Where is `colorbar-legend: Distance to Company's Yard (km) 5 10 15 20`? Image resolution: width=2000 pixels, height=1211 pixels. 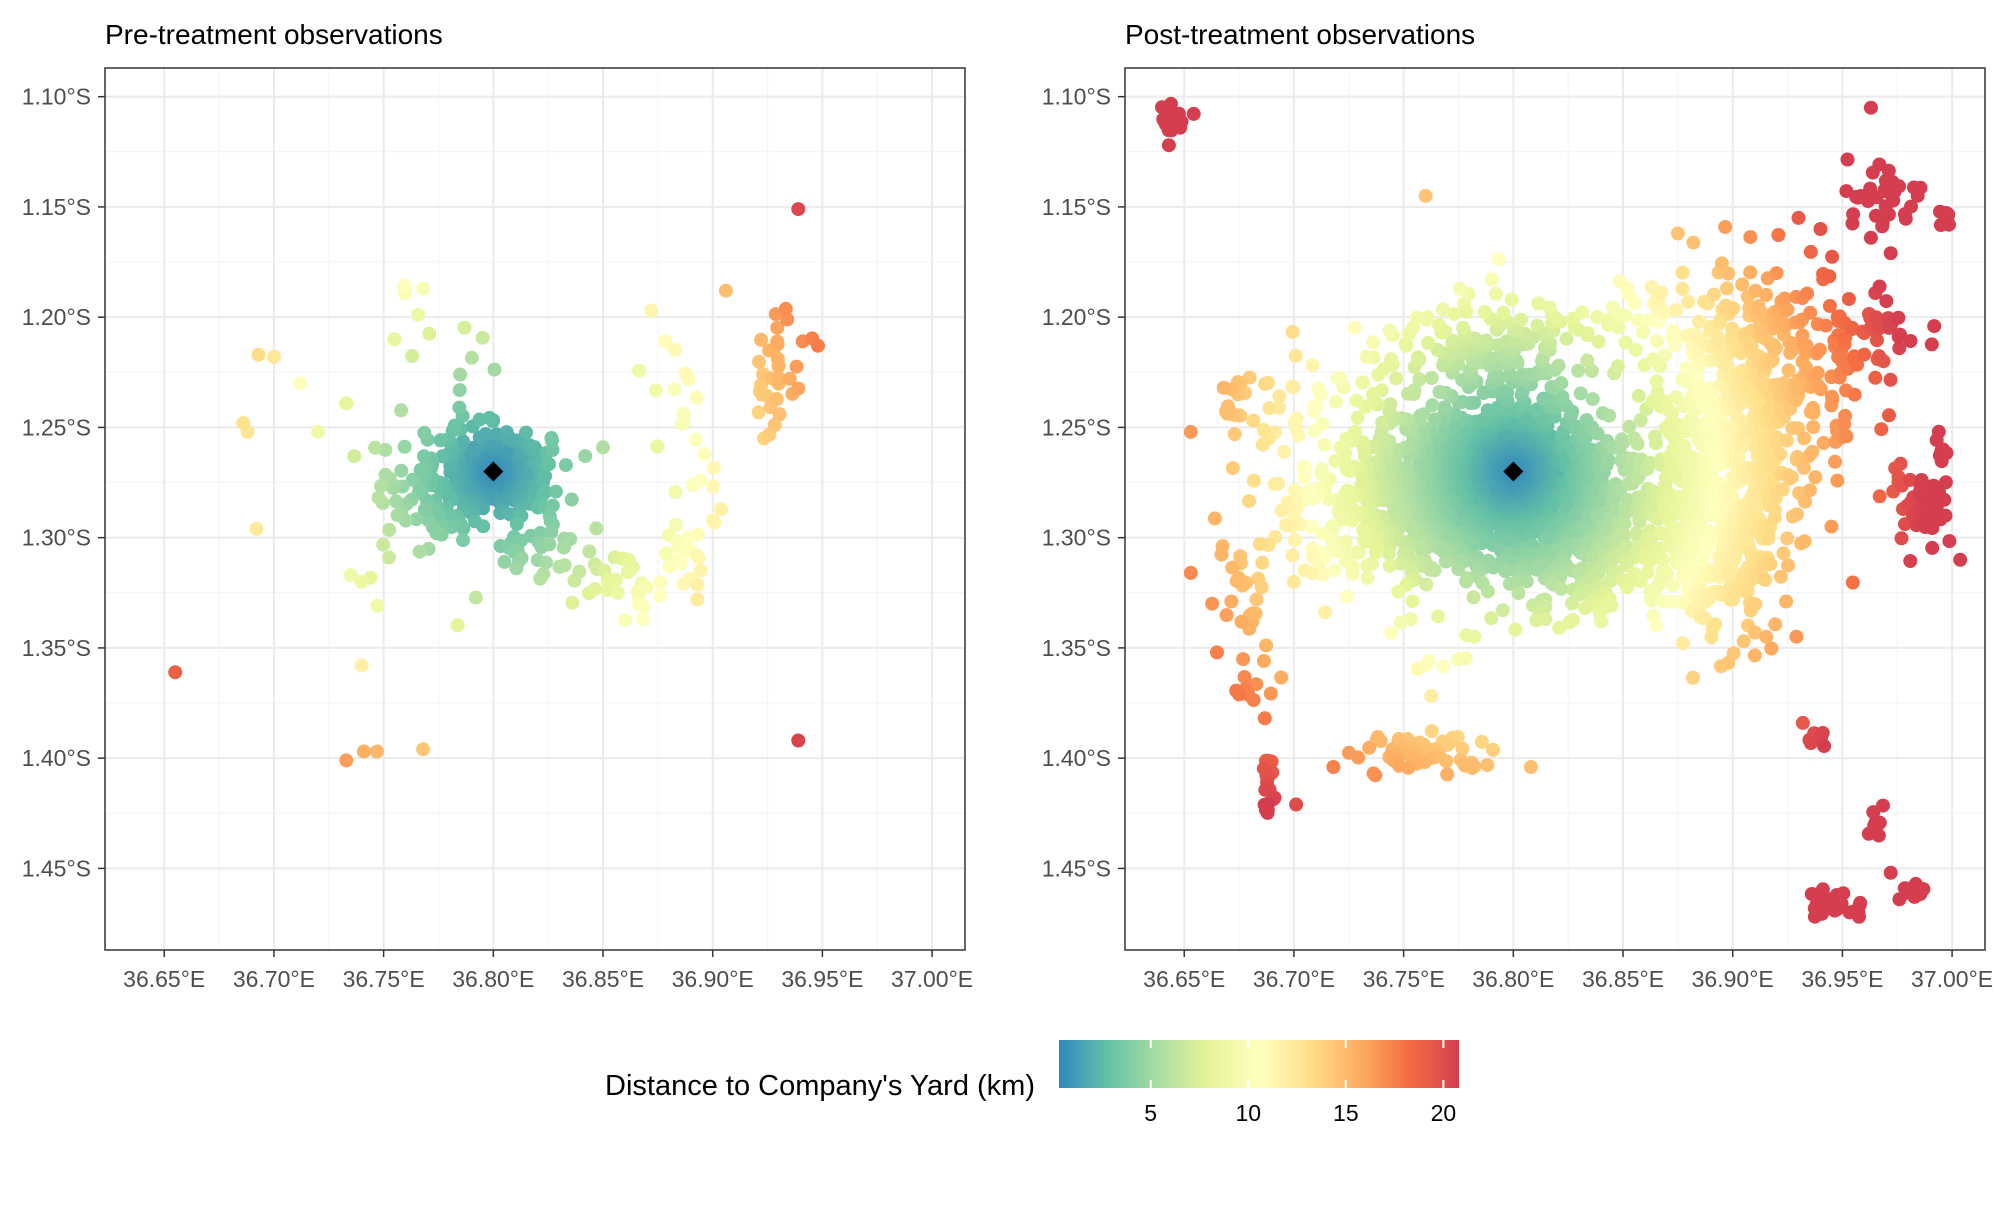 colorbar-legend: Distance to Company's Yard (km) 5 10 15 20 is located at coordinates (1032, 1083).